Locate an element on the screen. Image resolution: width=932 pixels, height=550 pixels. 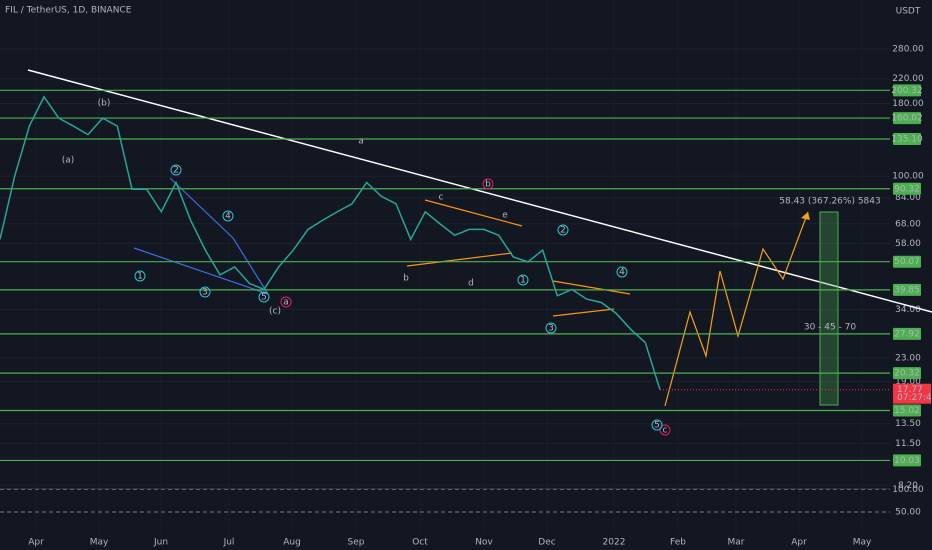
indicator-tick-label: 100.00 is located at coordinates (908, 490).